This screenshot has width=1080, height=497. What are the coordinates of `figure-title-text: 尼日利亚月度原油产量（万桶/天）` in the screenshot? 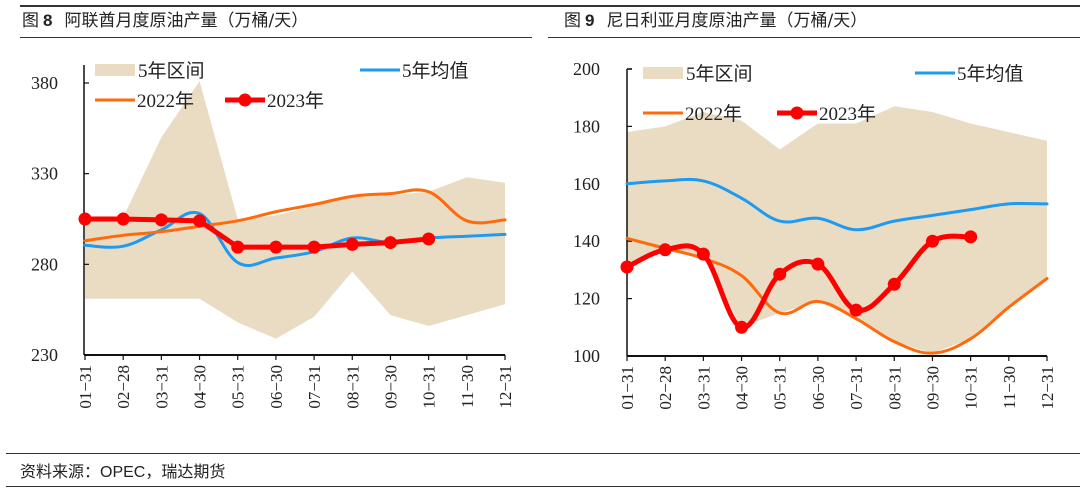 It's located at (737, 21).